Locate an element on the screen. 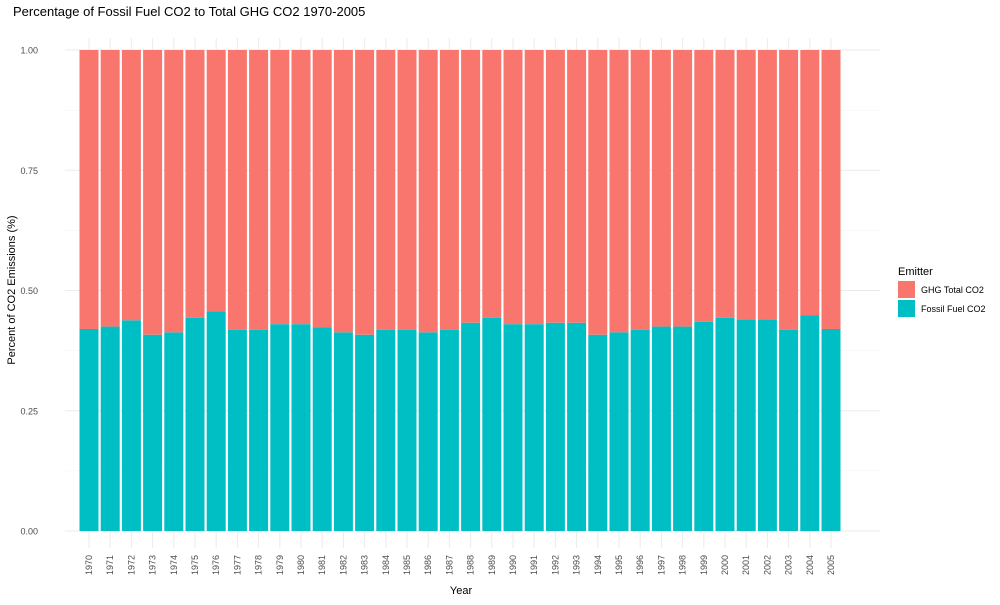  bar-ghg-total-co2-1984 is located at coordinates (386, 190).